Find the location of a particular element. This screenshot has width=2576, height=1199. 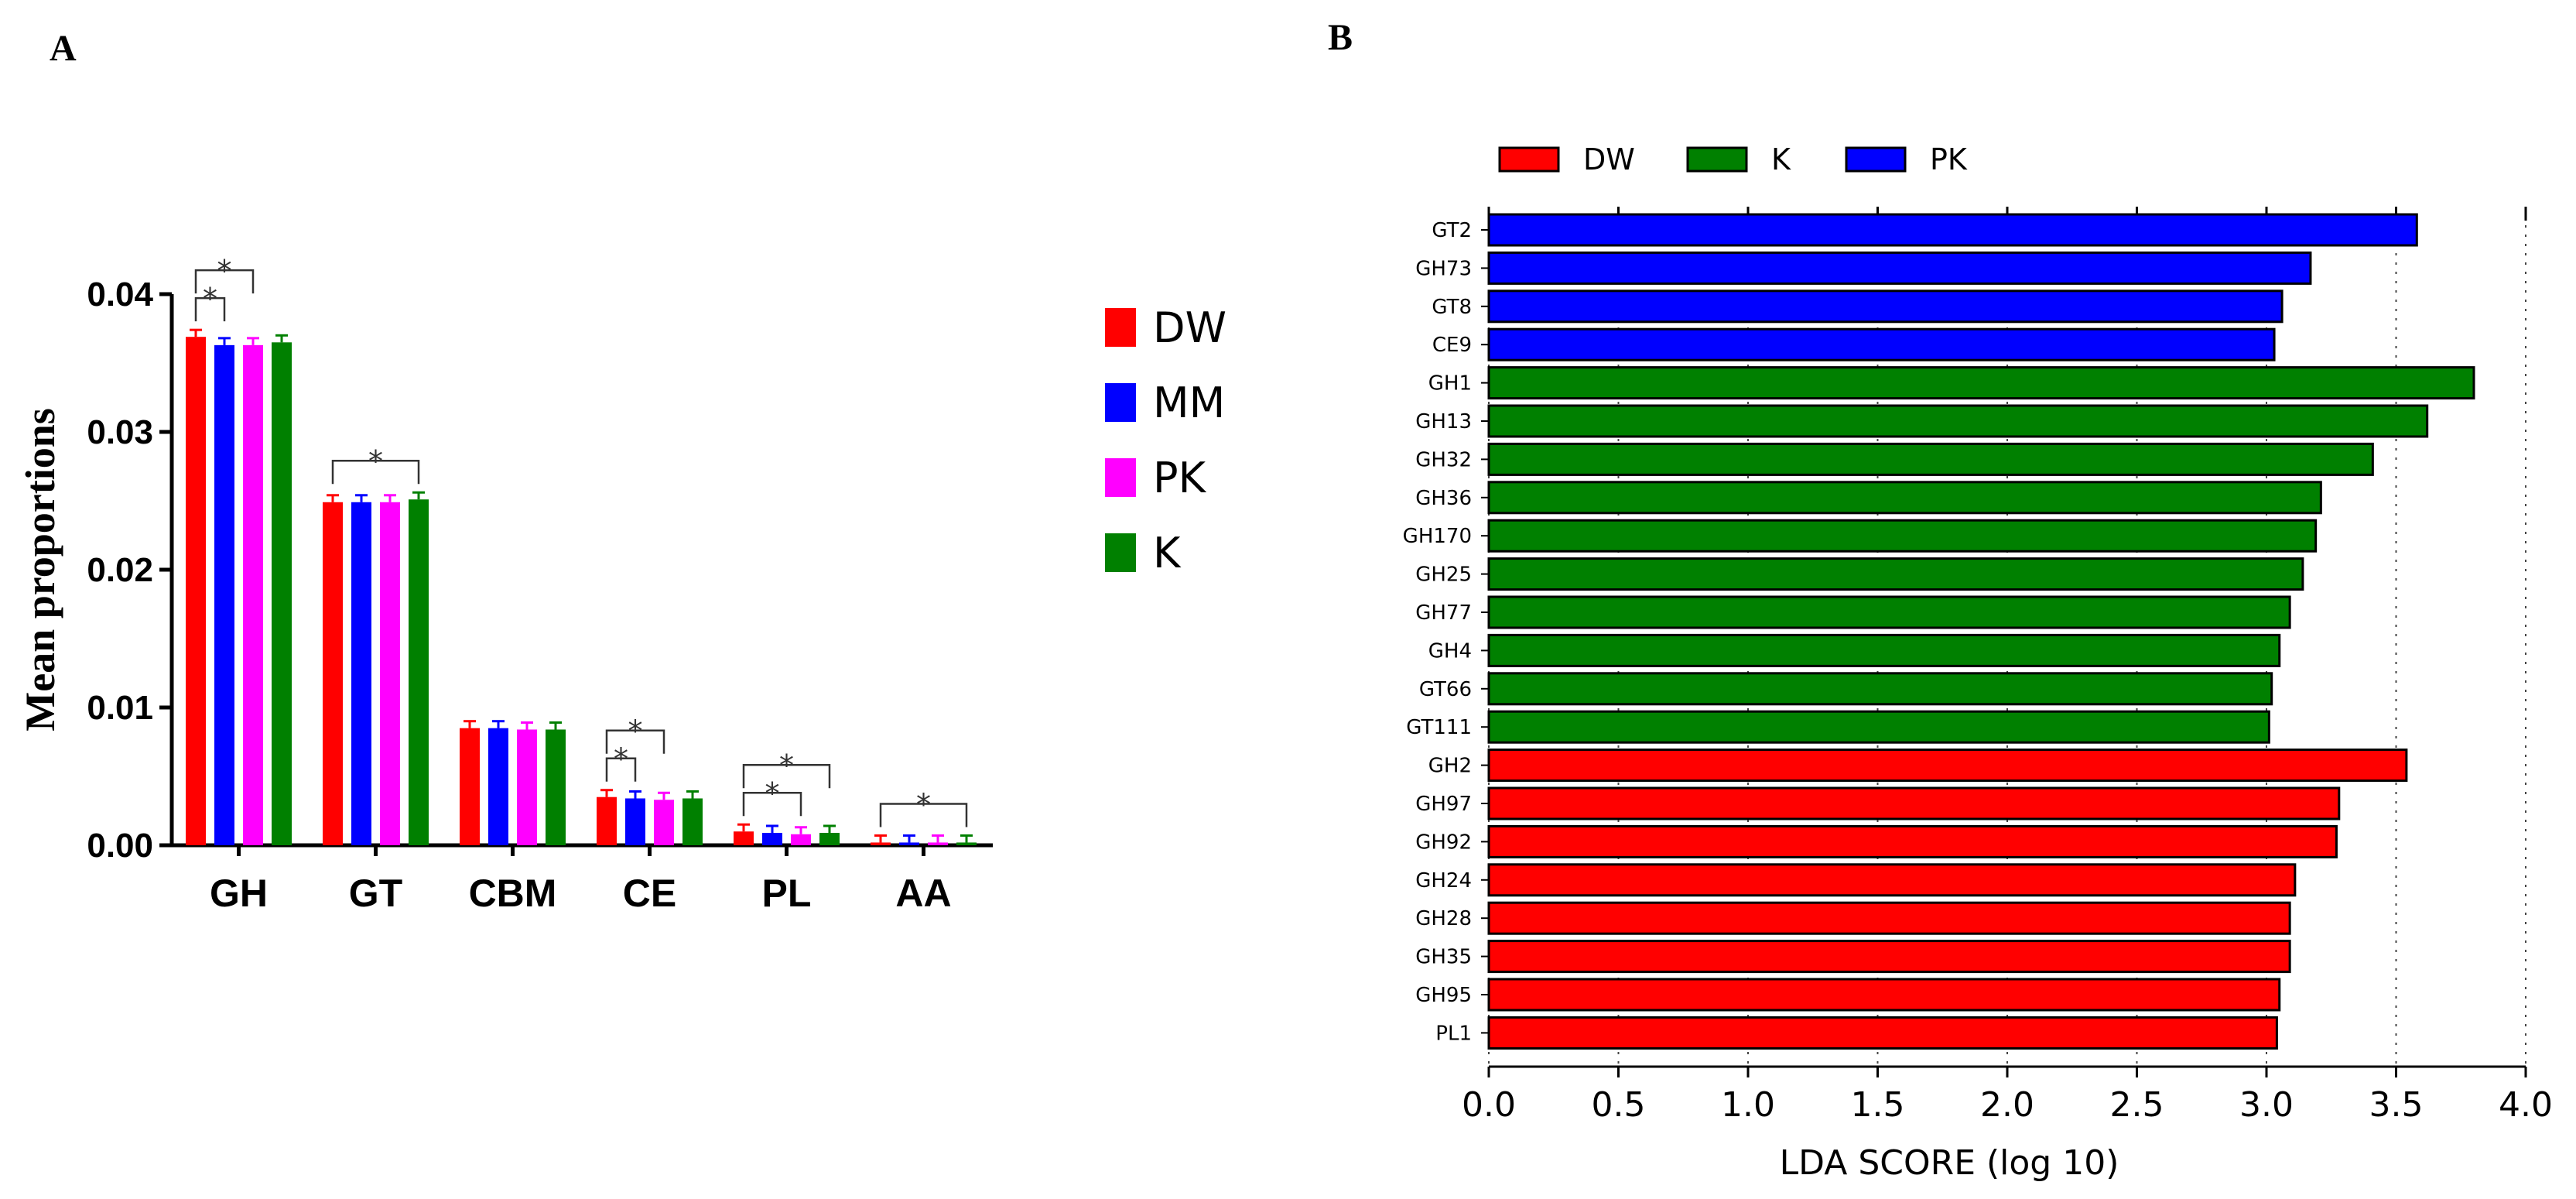

a-bar-aa-pk is located at coordinates (938, 844).